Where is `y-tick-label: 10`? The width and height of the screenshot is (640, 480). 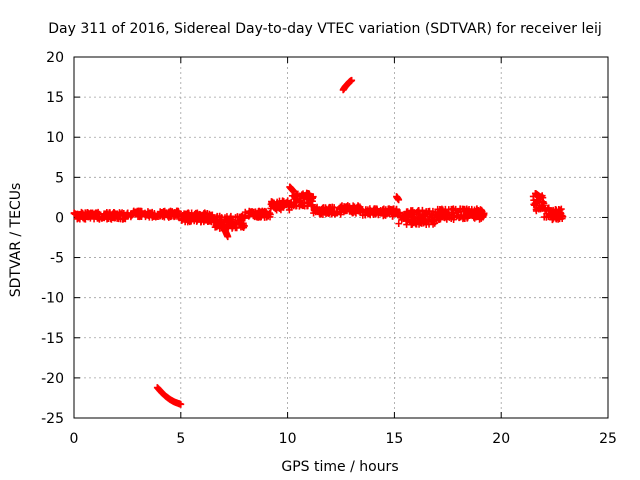
y-tick-label: 10 is located at coordinates (55, 138).